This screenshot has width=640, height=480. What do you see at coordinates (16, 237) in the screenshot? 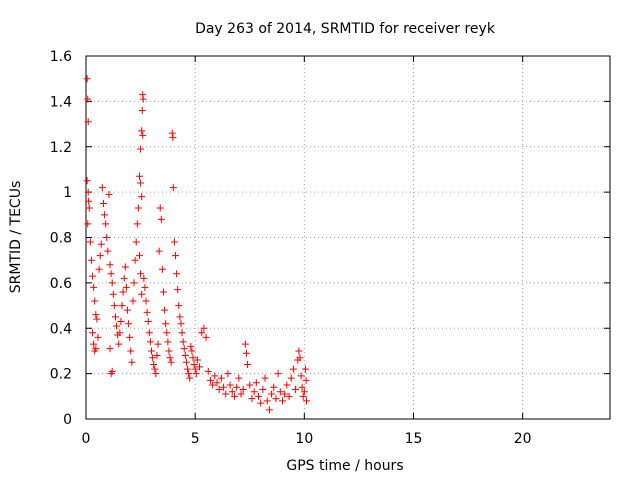
I see `y-axis-label: SRMTID / TECUs` at bounding box center [16, 237].